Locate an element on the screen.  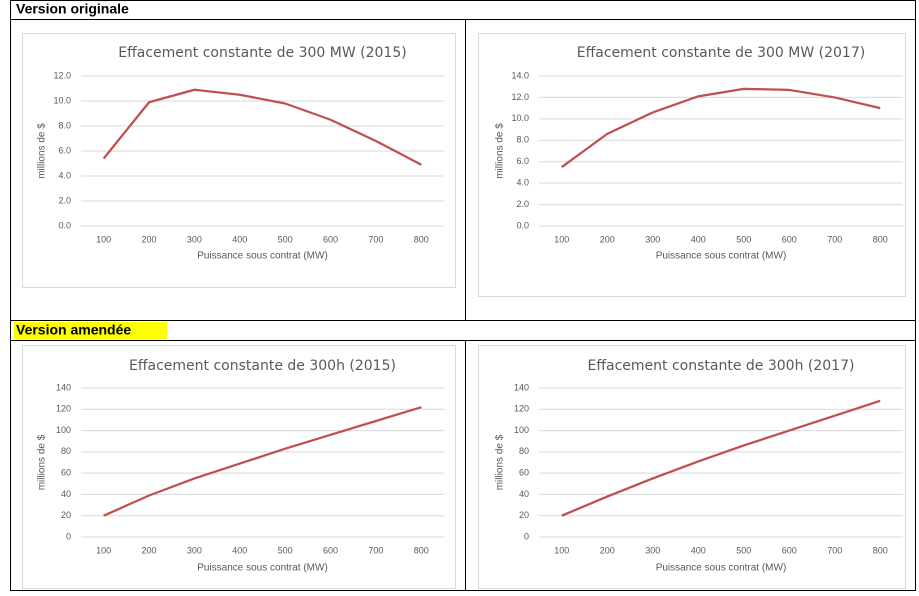
section-title: Version amendée is located at coordinates (73, 330).